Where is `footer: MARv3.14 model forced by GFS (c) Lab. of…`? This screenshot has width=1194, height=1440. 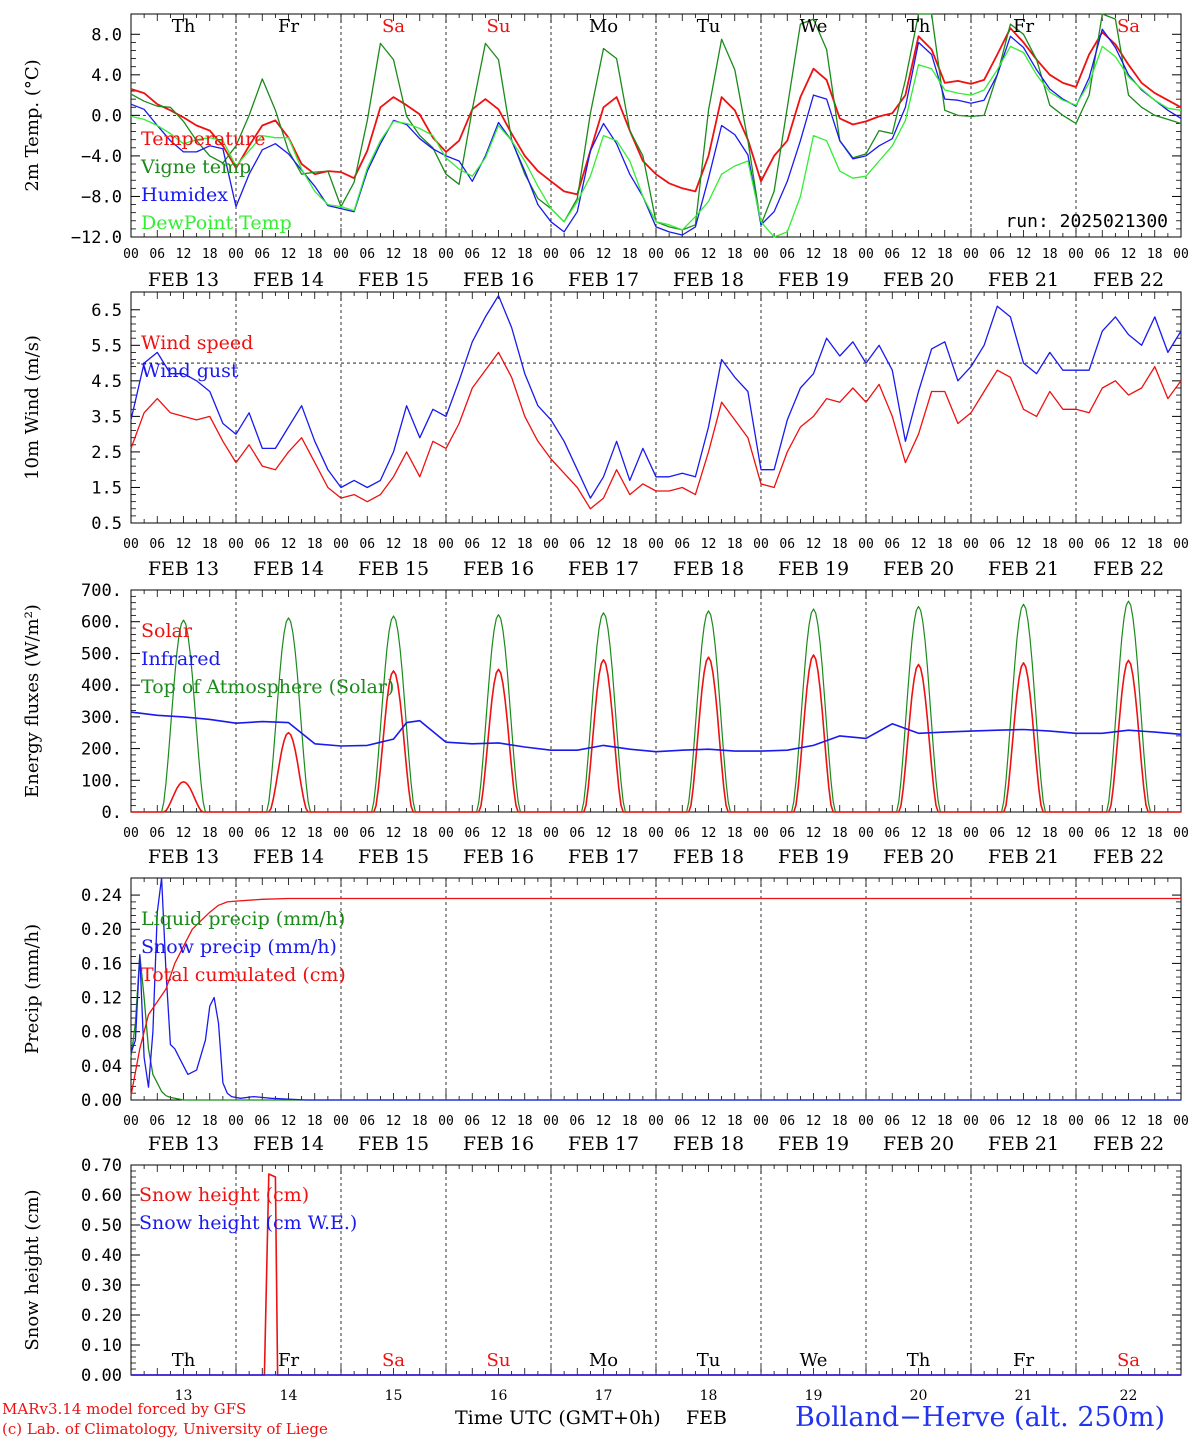
footer: MARv3.14 model forced by GFS (c) Lab. of… is located at coordinates (583, 1419).